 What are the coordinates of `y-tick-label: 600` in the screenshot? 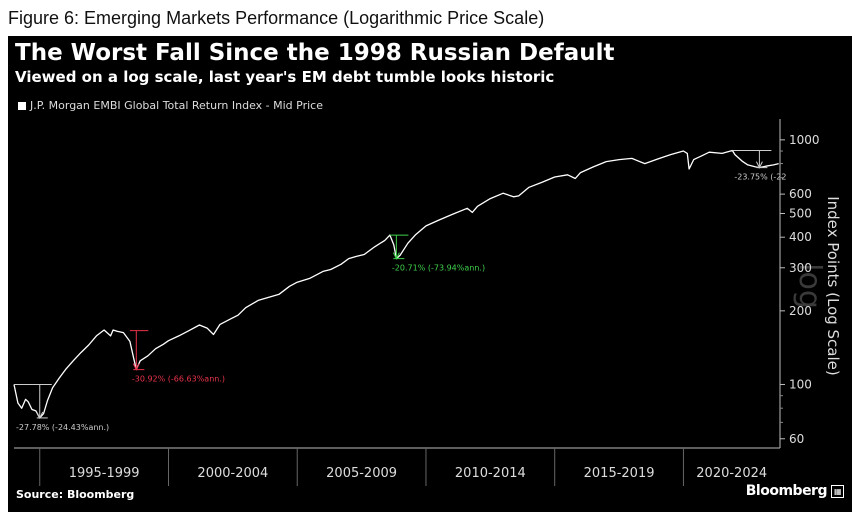 It's located at (800, 194).